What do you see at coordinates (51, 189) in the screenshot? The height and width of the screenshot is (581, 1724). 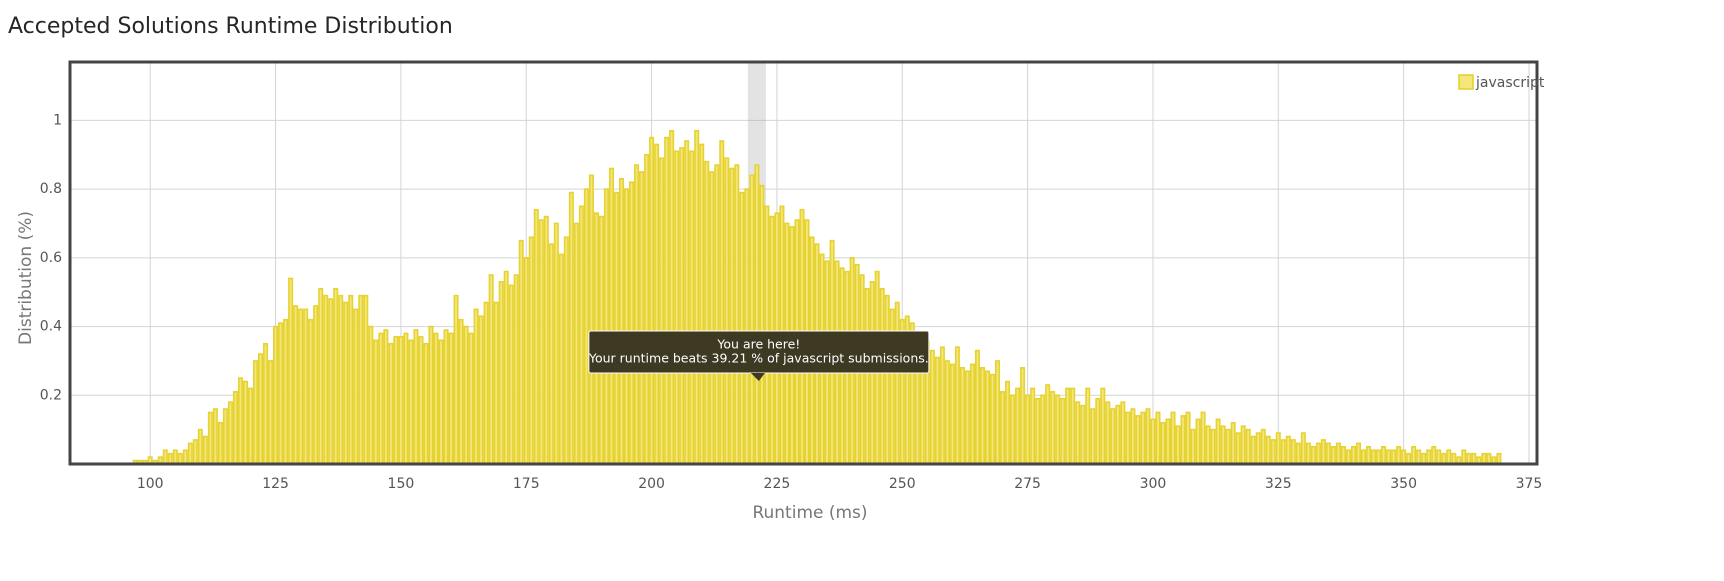 I see `y-tick-label: 0.8` at bounding box center [51, 189].